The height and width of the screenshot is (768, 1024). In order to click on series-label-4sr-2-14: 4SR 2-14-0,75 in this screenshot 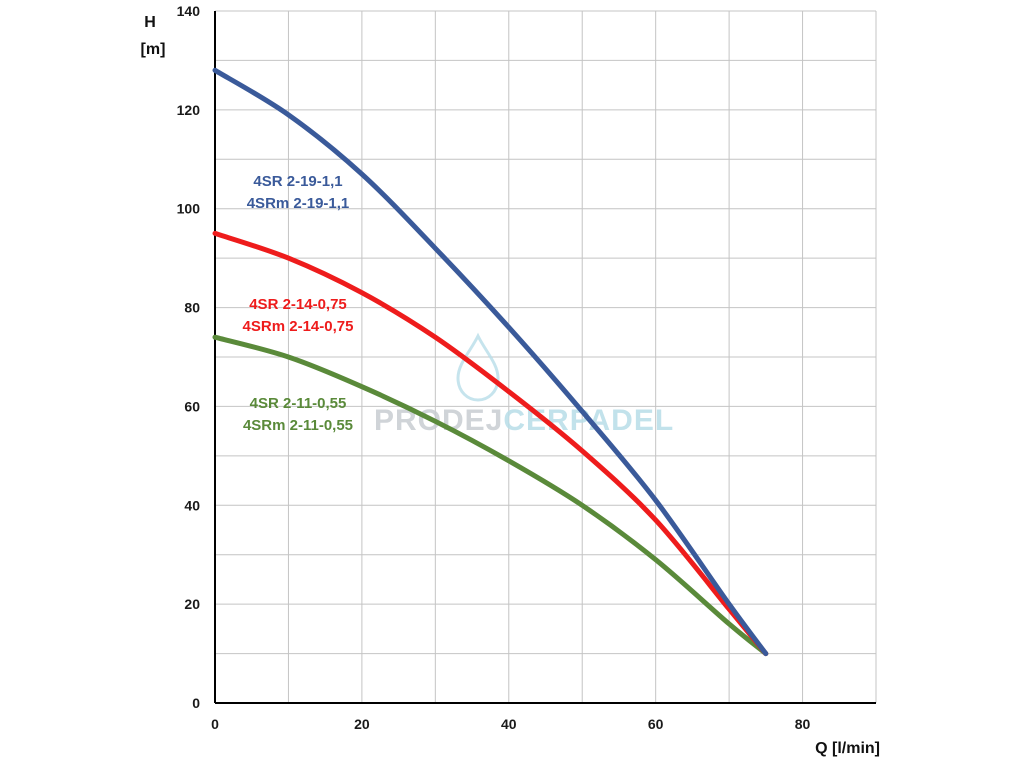, I will do `click(298, 304)`.